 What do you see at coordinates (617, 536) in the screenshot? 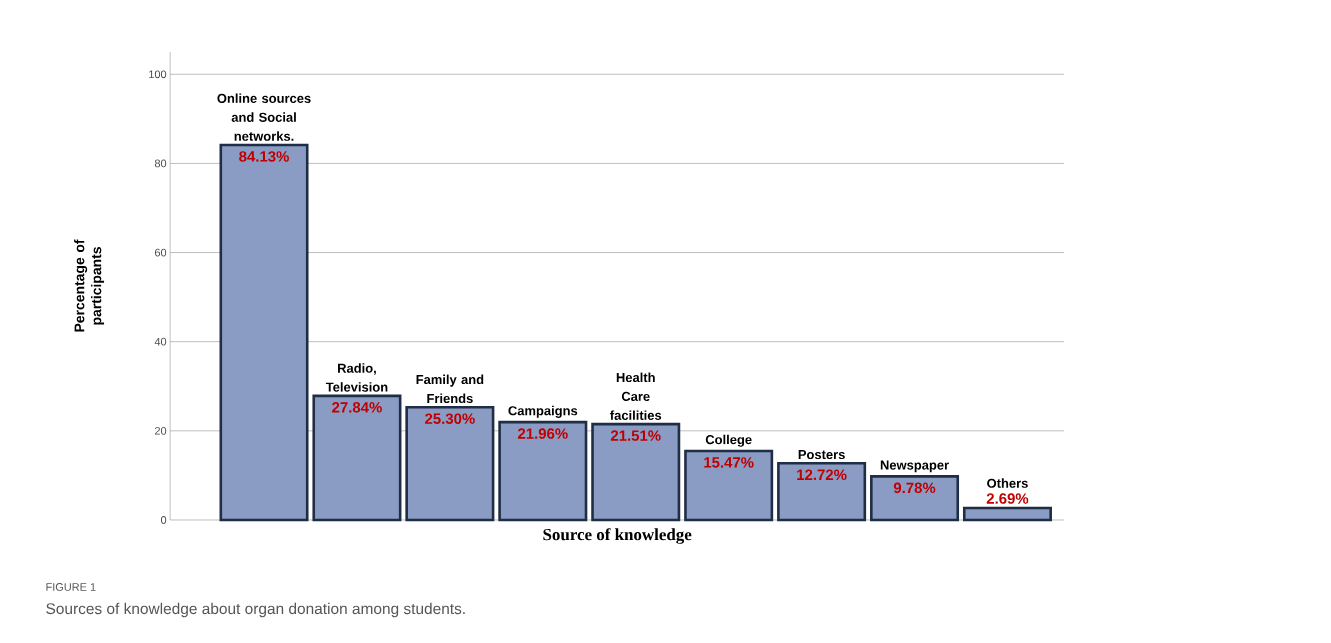
I see `x-axis-title: Source of knowledge` at bounding box center [617, 536].